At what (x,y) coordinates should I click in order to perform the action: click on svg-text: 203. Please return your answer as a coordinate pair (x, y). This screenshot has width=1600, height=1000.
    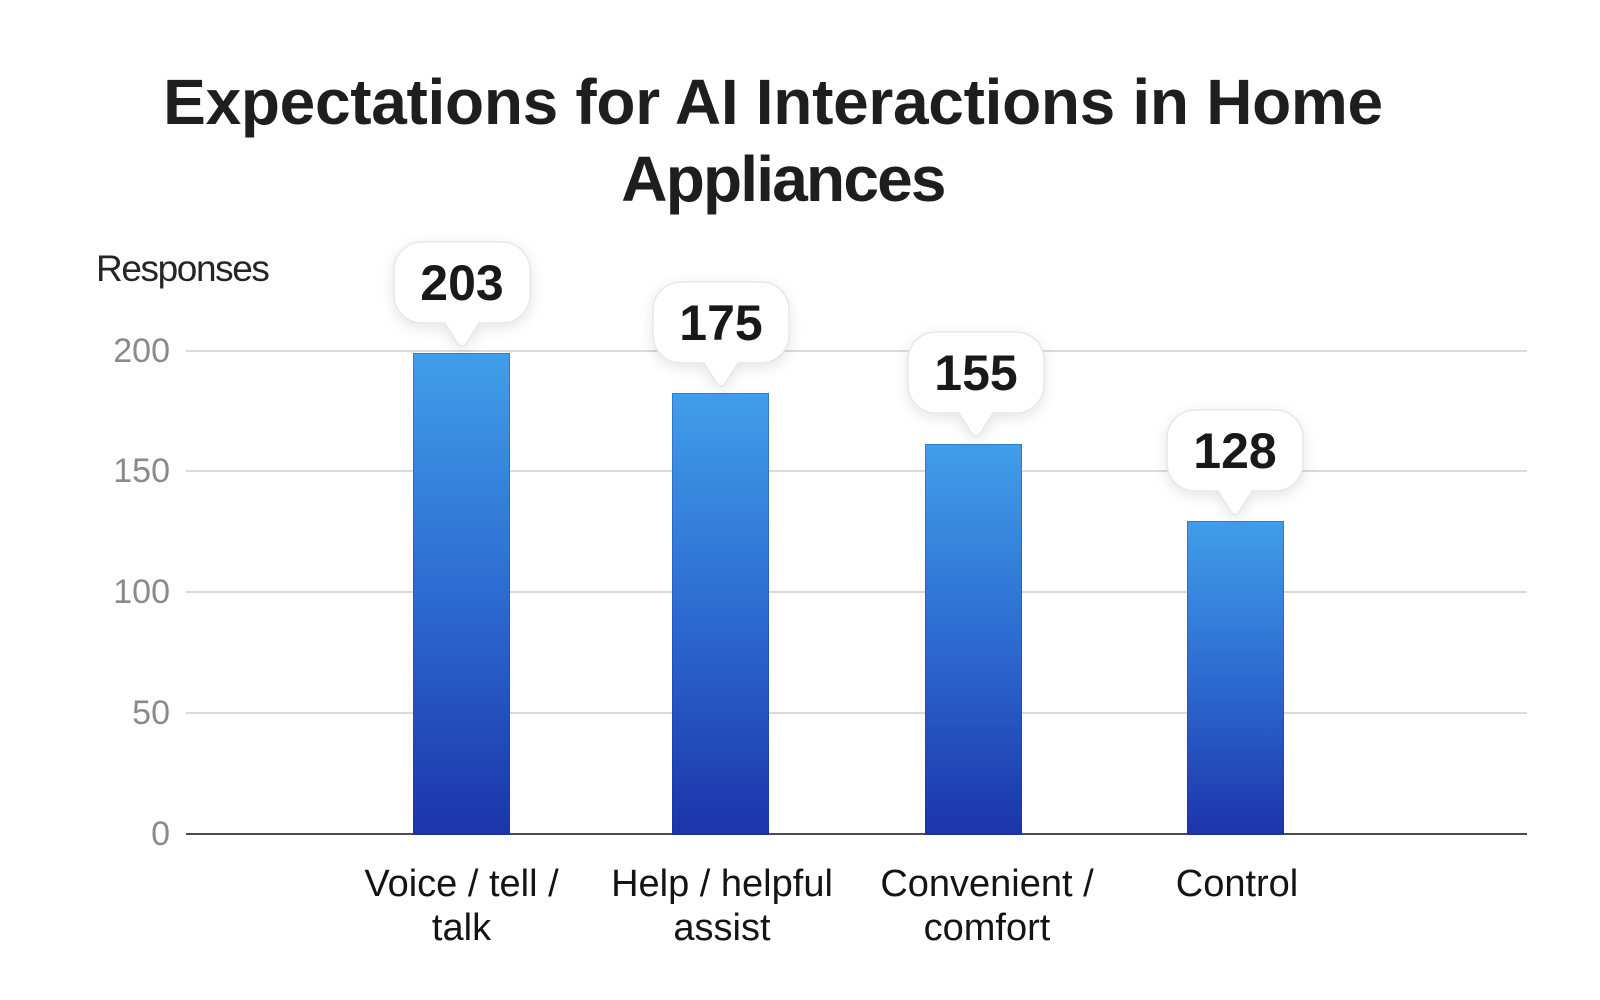
    Looking at the image, I should click on (461, 283).